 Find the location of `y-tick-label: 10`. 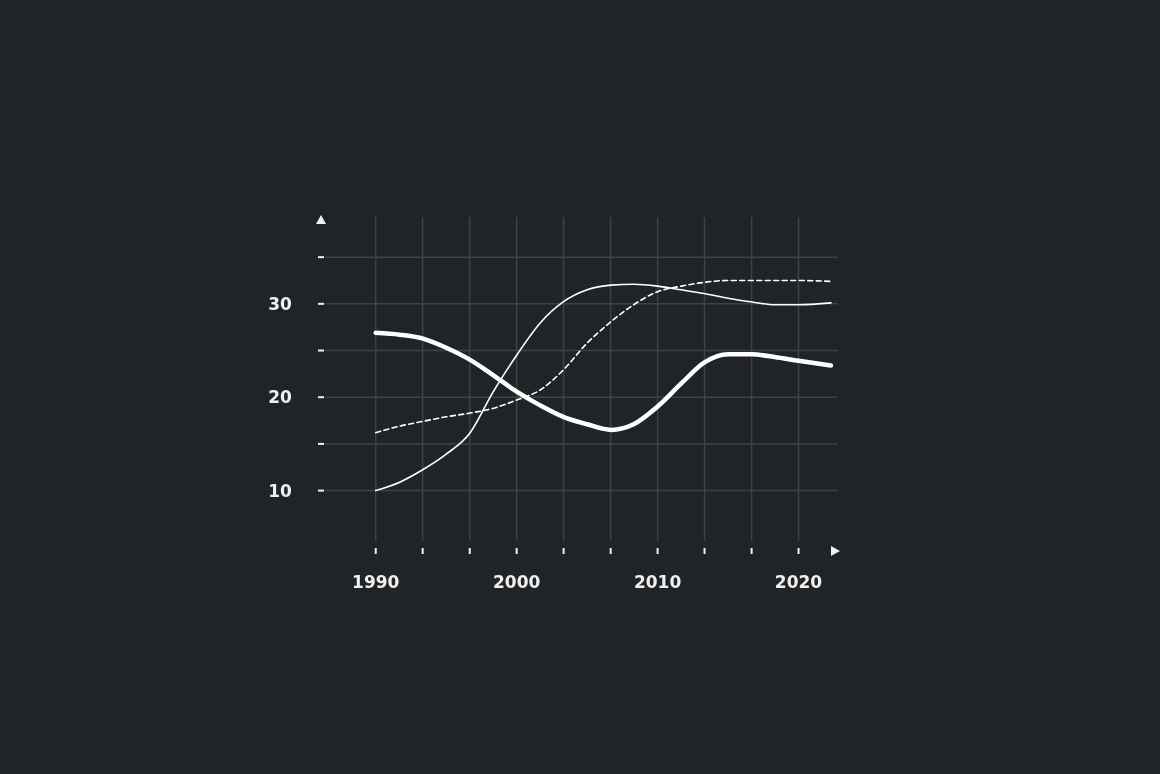

y-tick-label: 10 is located at coordinates (280, 490).